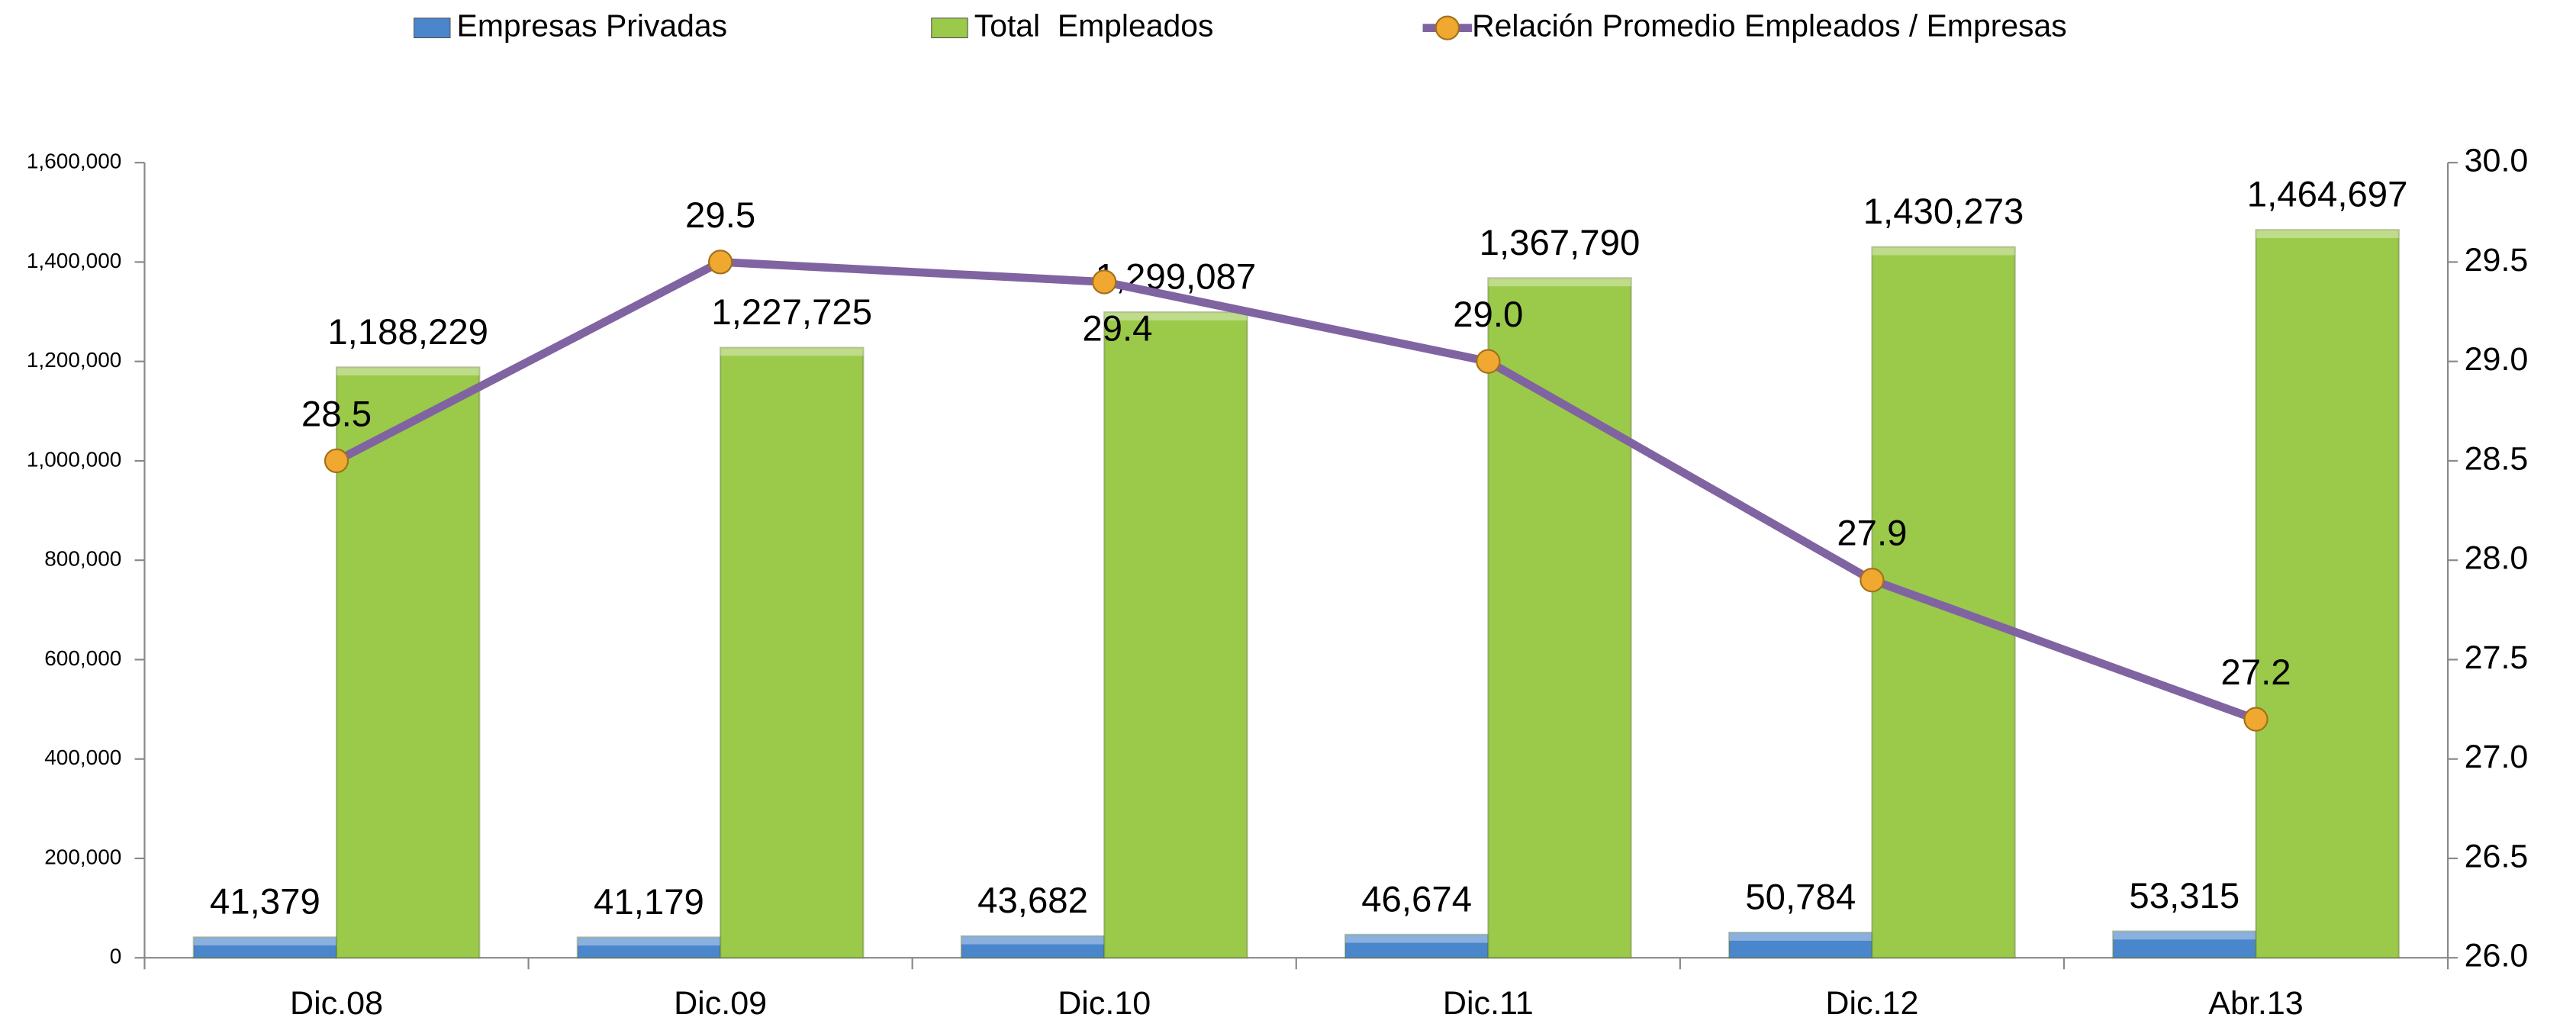 The height and width of the screenshot is (1024, 2576). Describe the element at coordinates (74, 459) in the screenshot. I see `y-tick-label: 1,000,000` at that location.